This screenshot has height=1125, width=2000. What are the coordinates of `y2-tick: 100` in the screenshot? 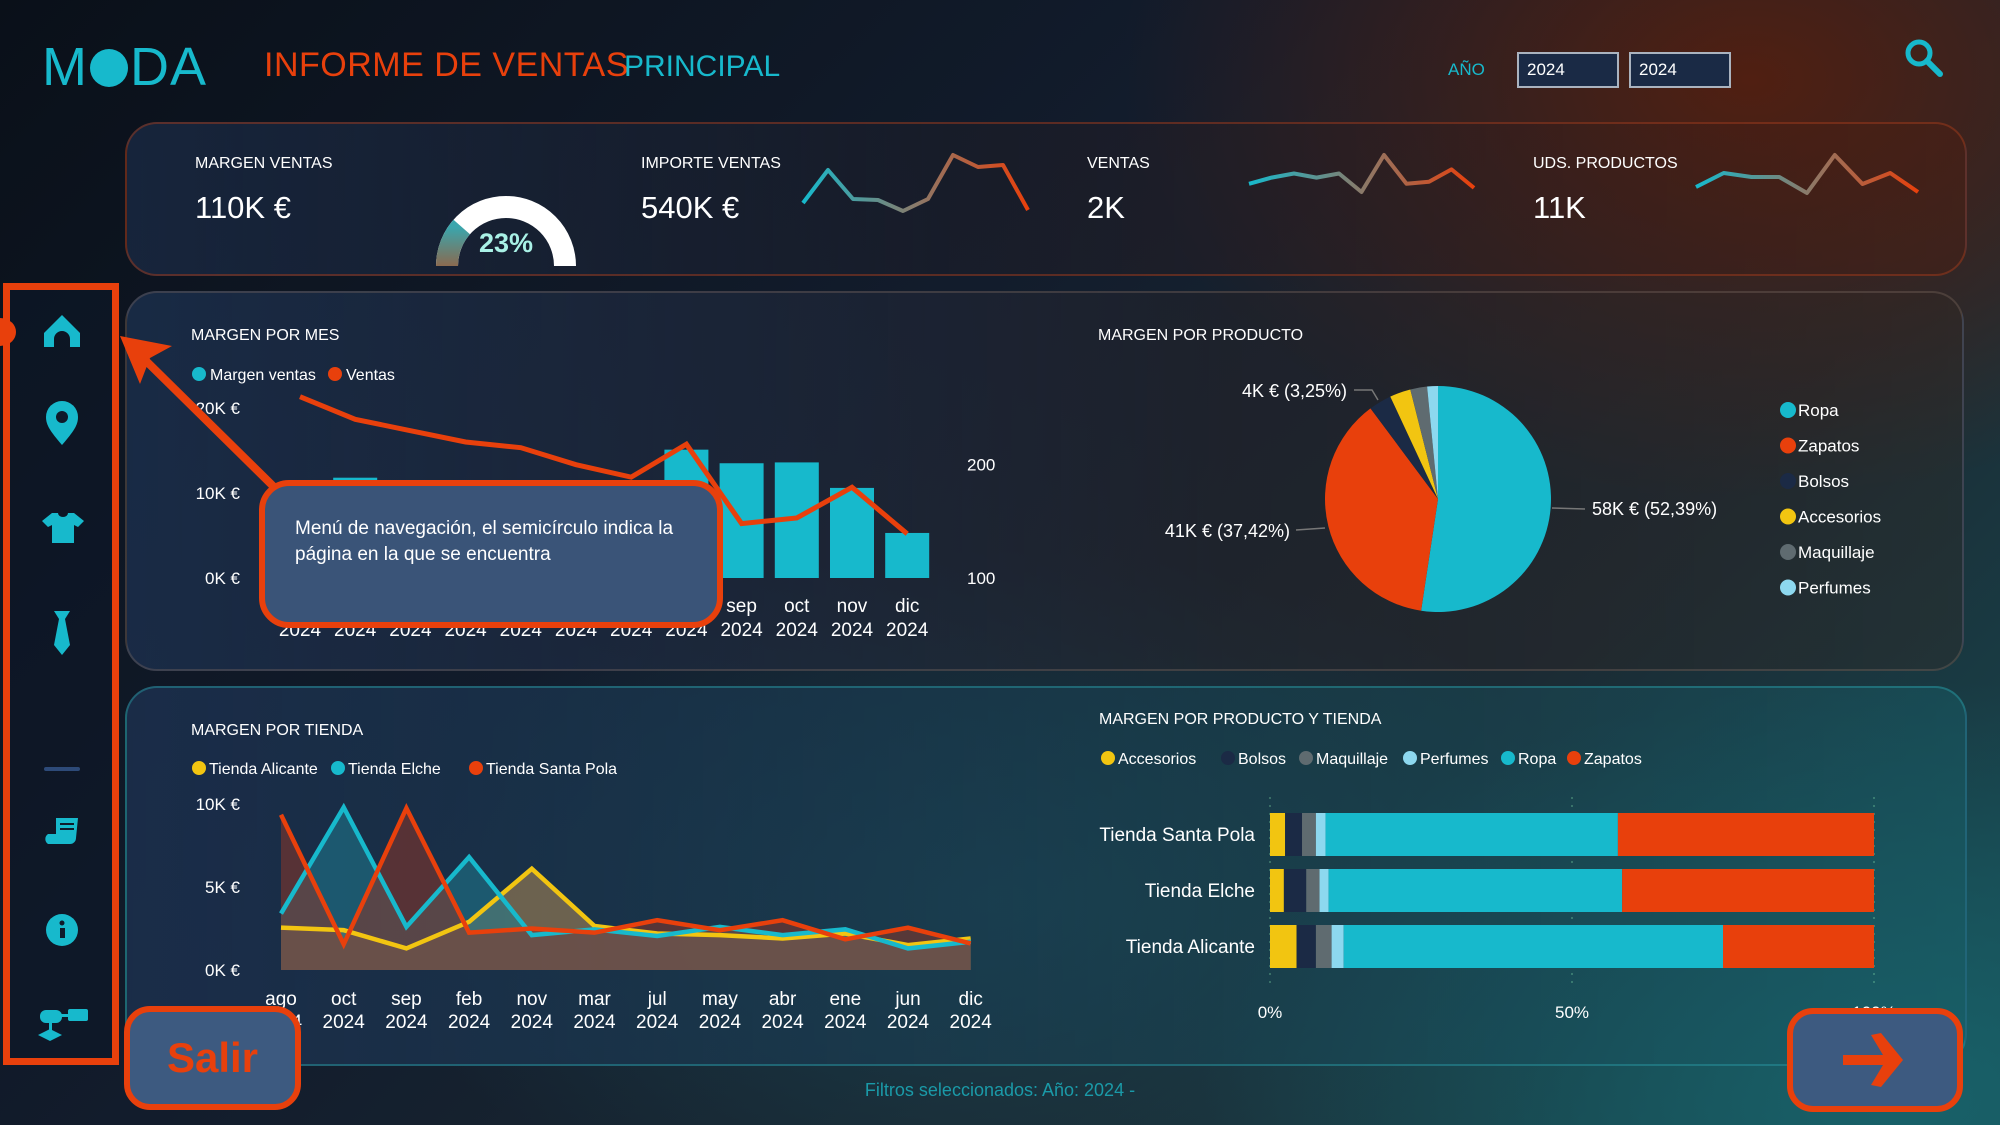 It's located at (981, 578).